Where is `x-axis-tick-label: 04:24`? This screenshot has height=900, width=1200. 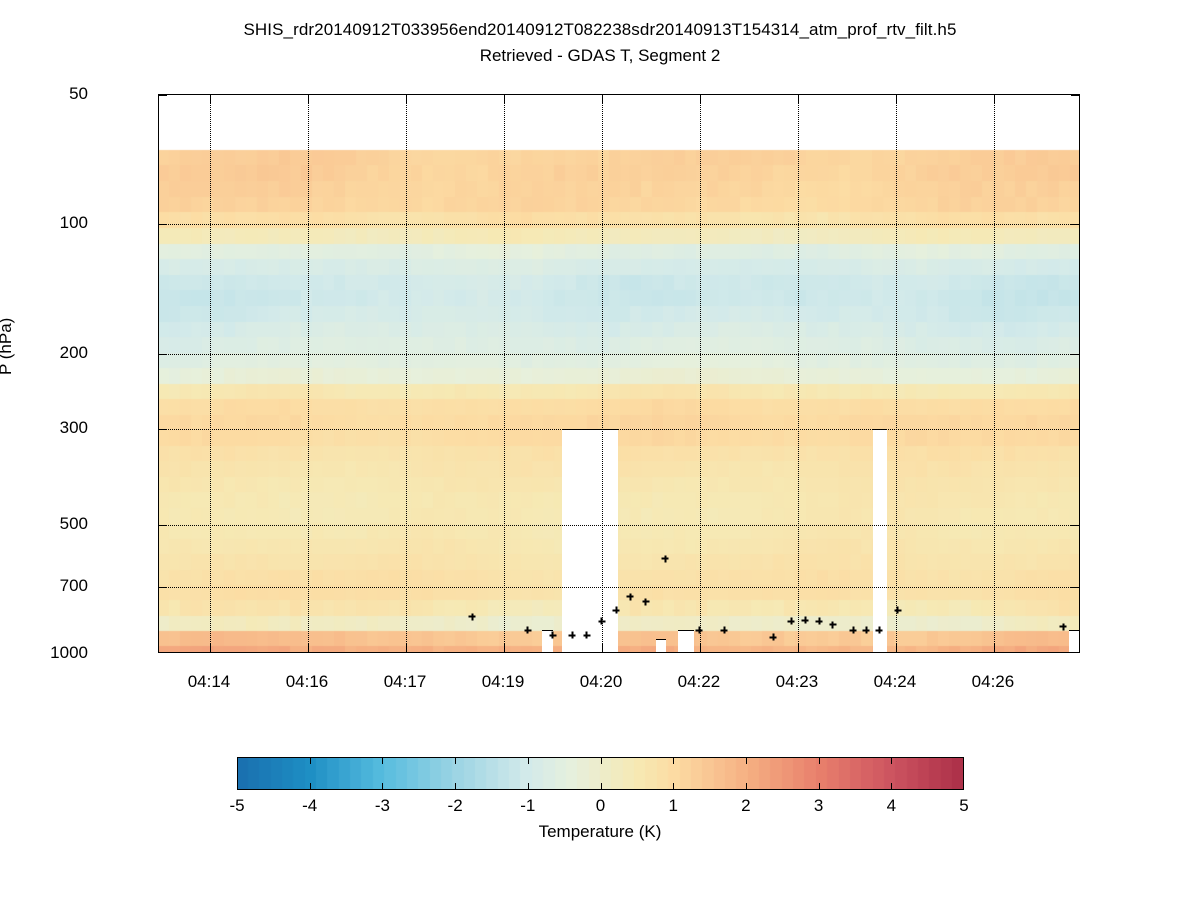
x-axis-tick-label: 04:24 is located at coordinates (895, 681).